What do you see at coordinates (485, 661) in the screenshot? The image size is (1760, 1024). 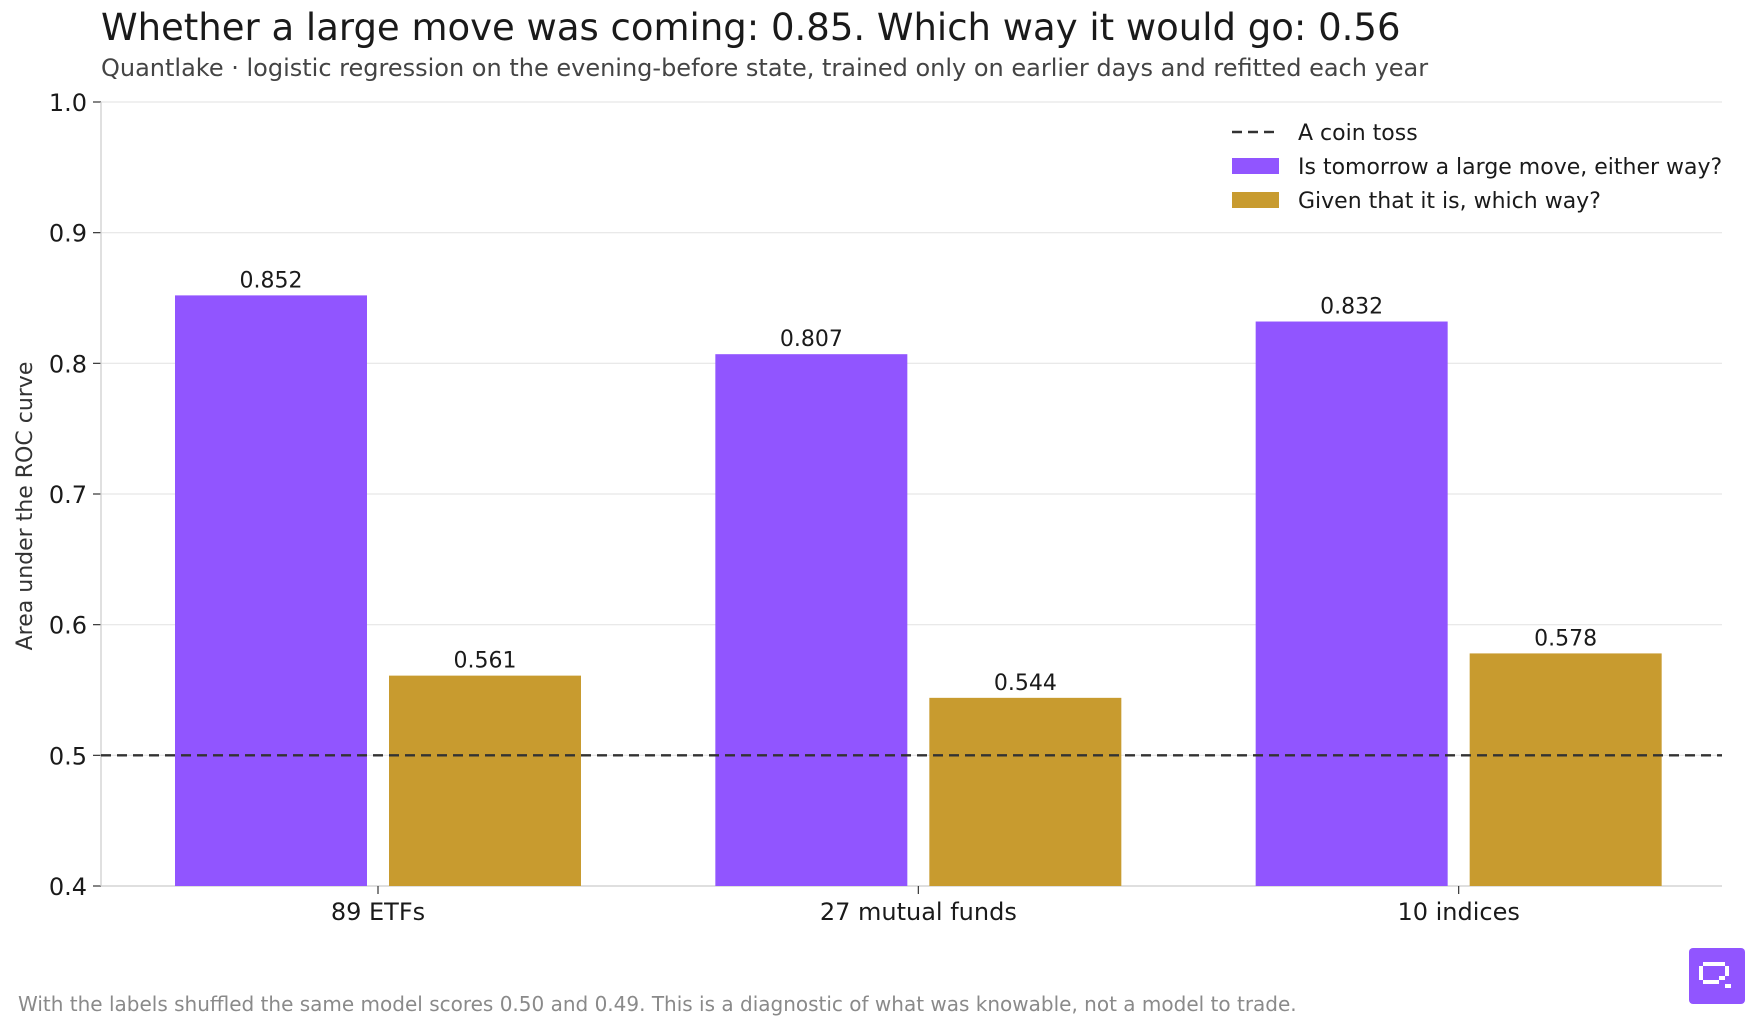 I see `bar-value-label: 0.561` at bounding box center [485, 661].